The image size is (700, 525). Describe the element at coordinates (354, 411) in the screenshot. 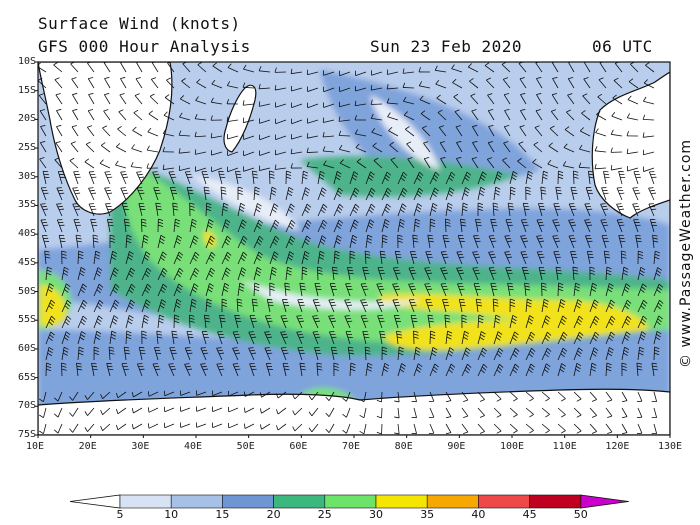

I see `antarctica` at that location.